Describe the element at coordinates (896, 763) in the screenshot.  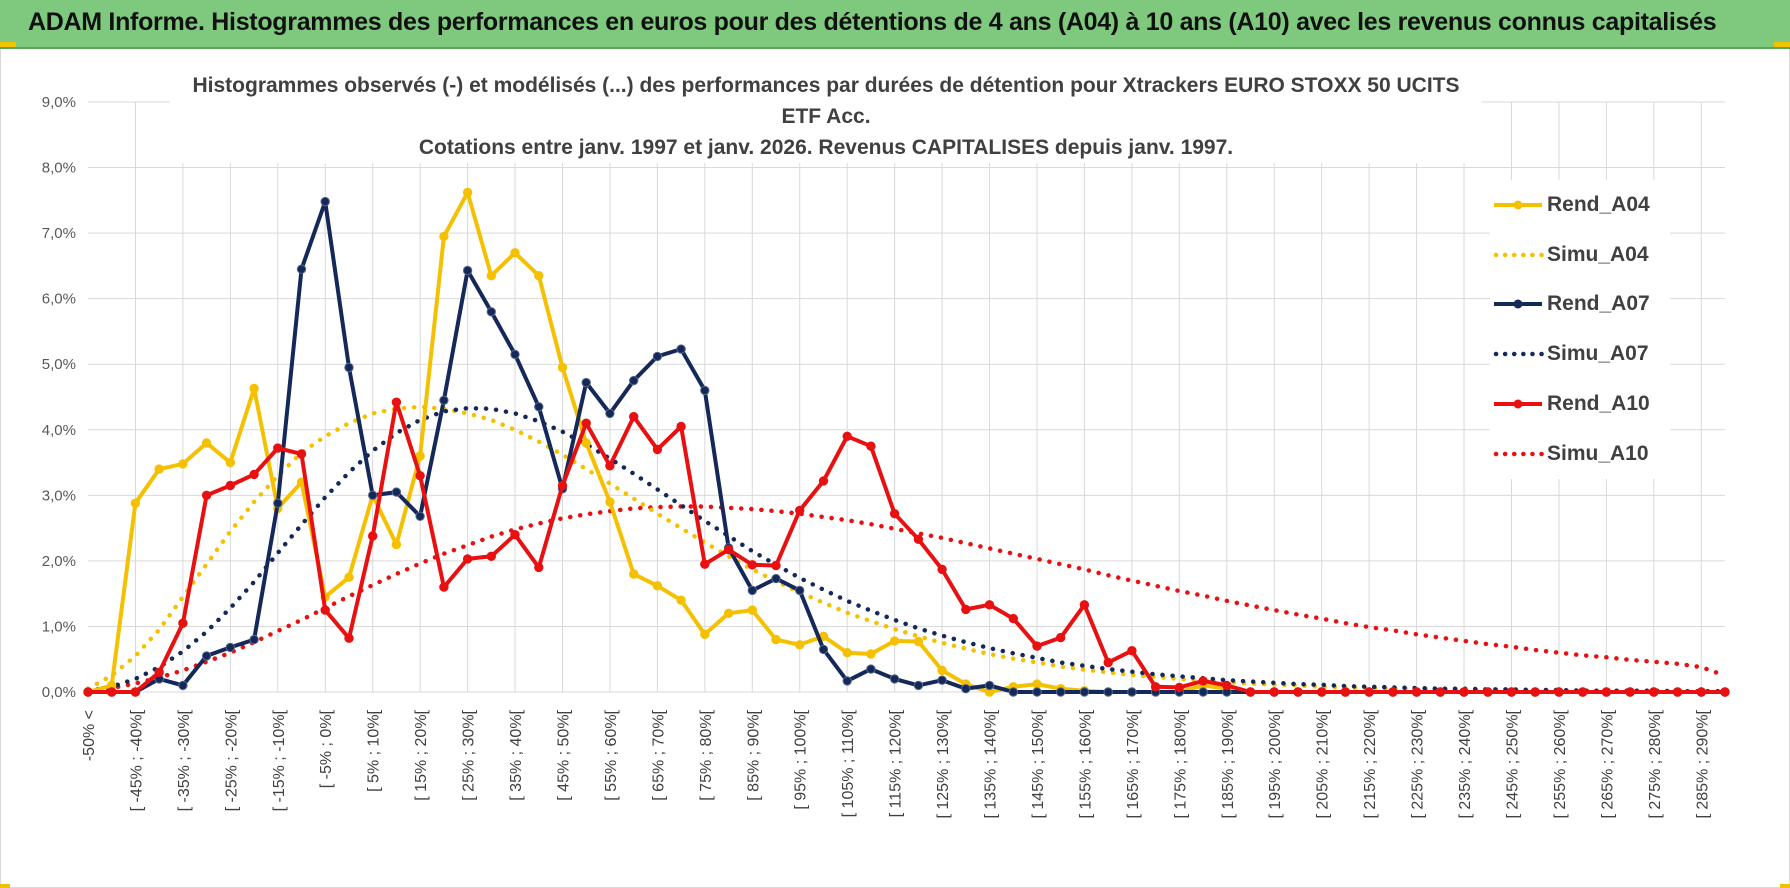
I see `x-tick-label: [ 115% ; 120%[` at that location.